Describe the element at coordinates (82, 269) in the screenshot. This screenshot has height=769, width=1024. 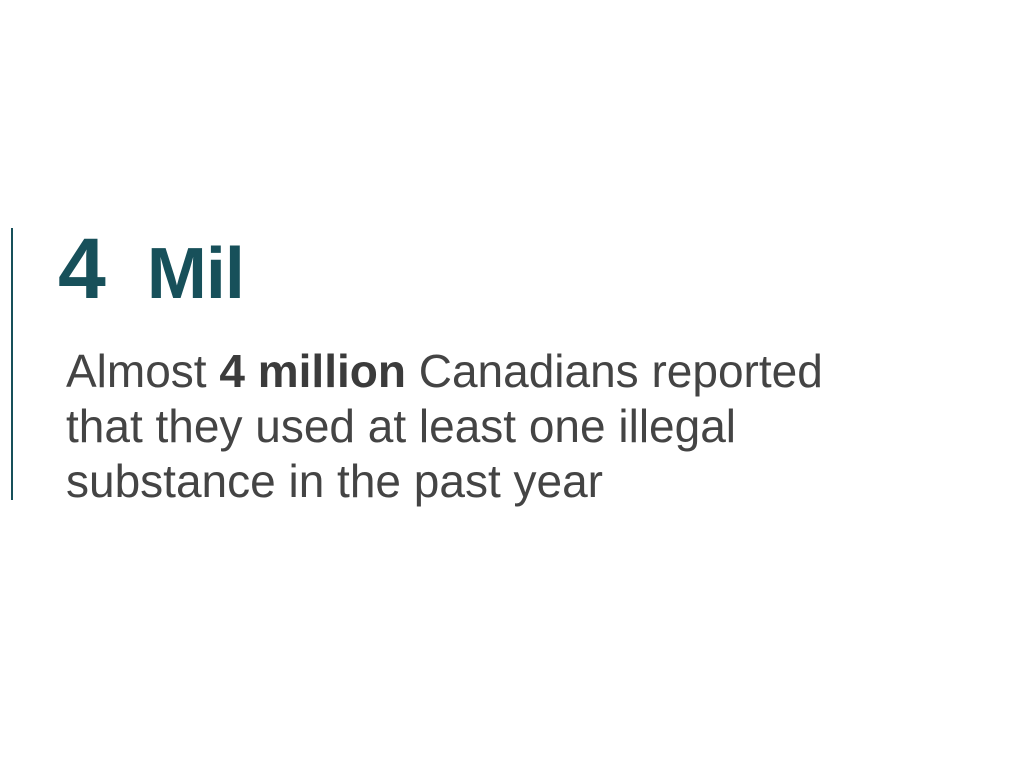
I see `stat-number: 4` at that location.